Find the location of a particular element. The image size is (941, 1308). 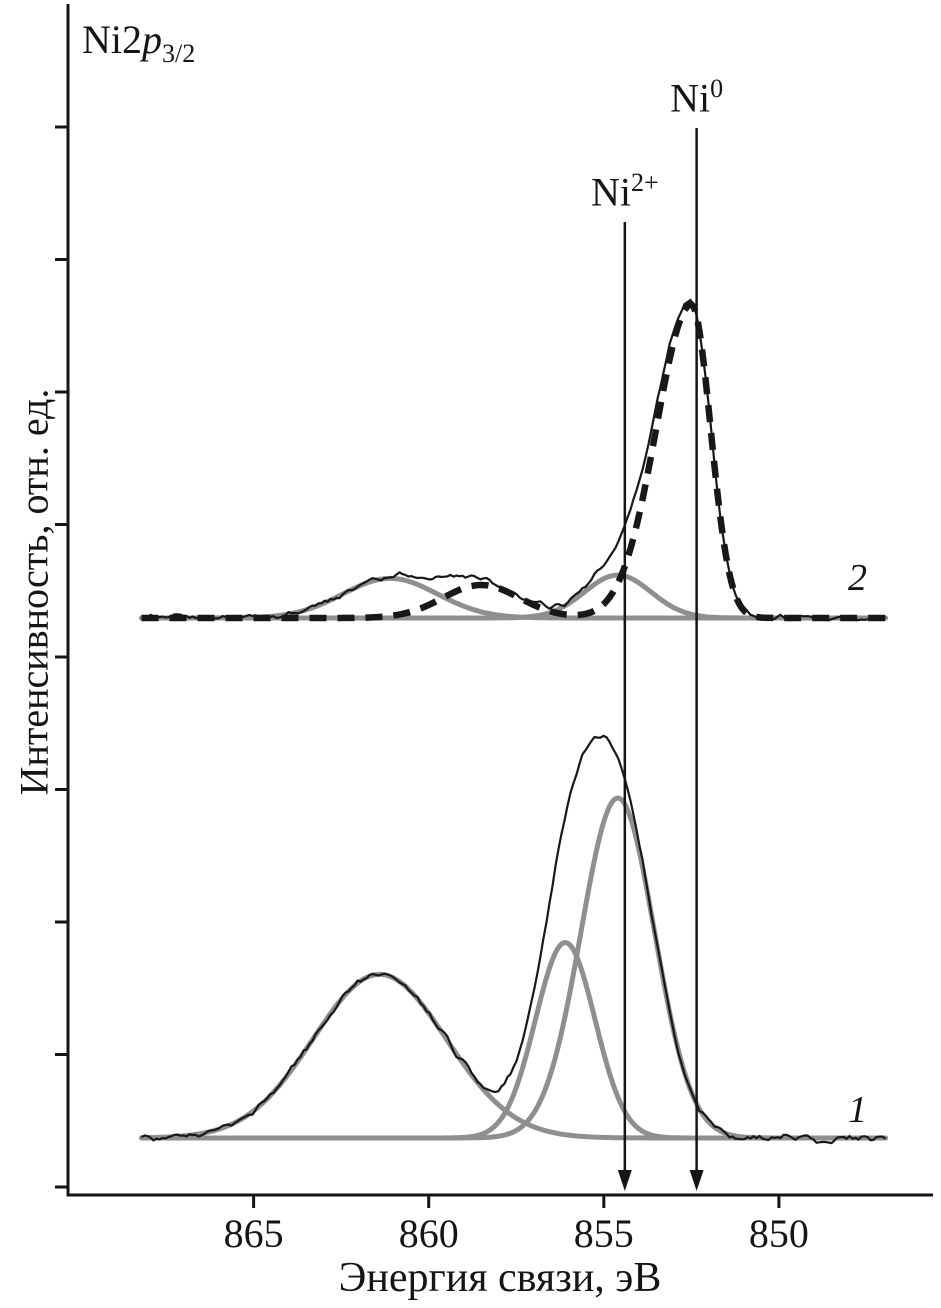

title-subscript: 3/2 is located at coordinates (179, 53).